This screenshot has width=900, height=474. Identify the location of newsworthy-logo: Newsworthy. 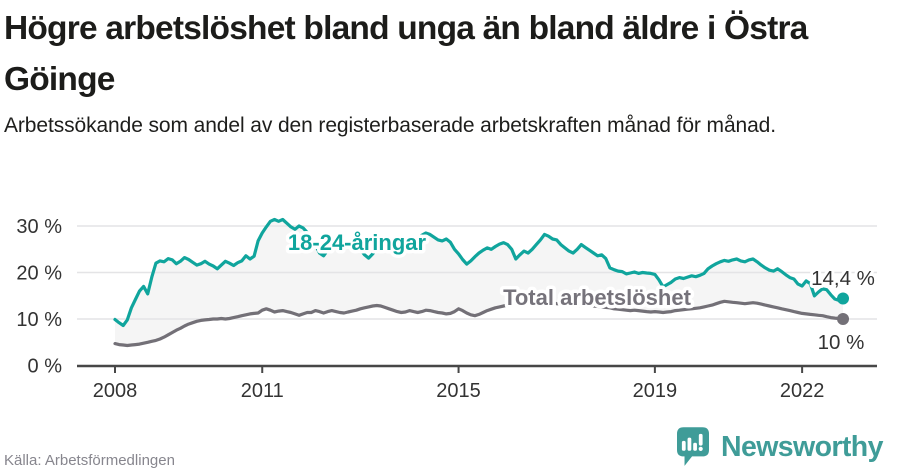
(780, 447).